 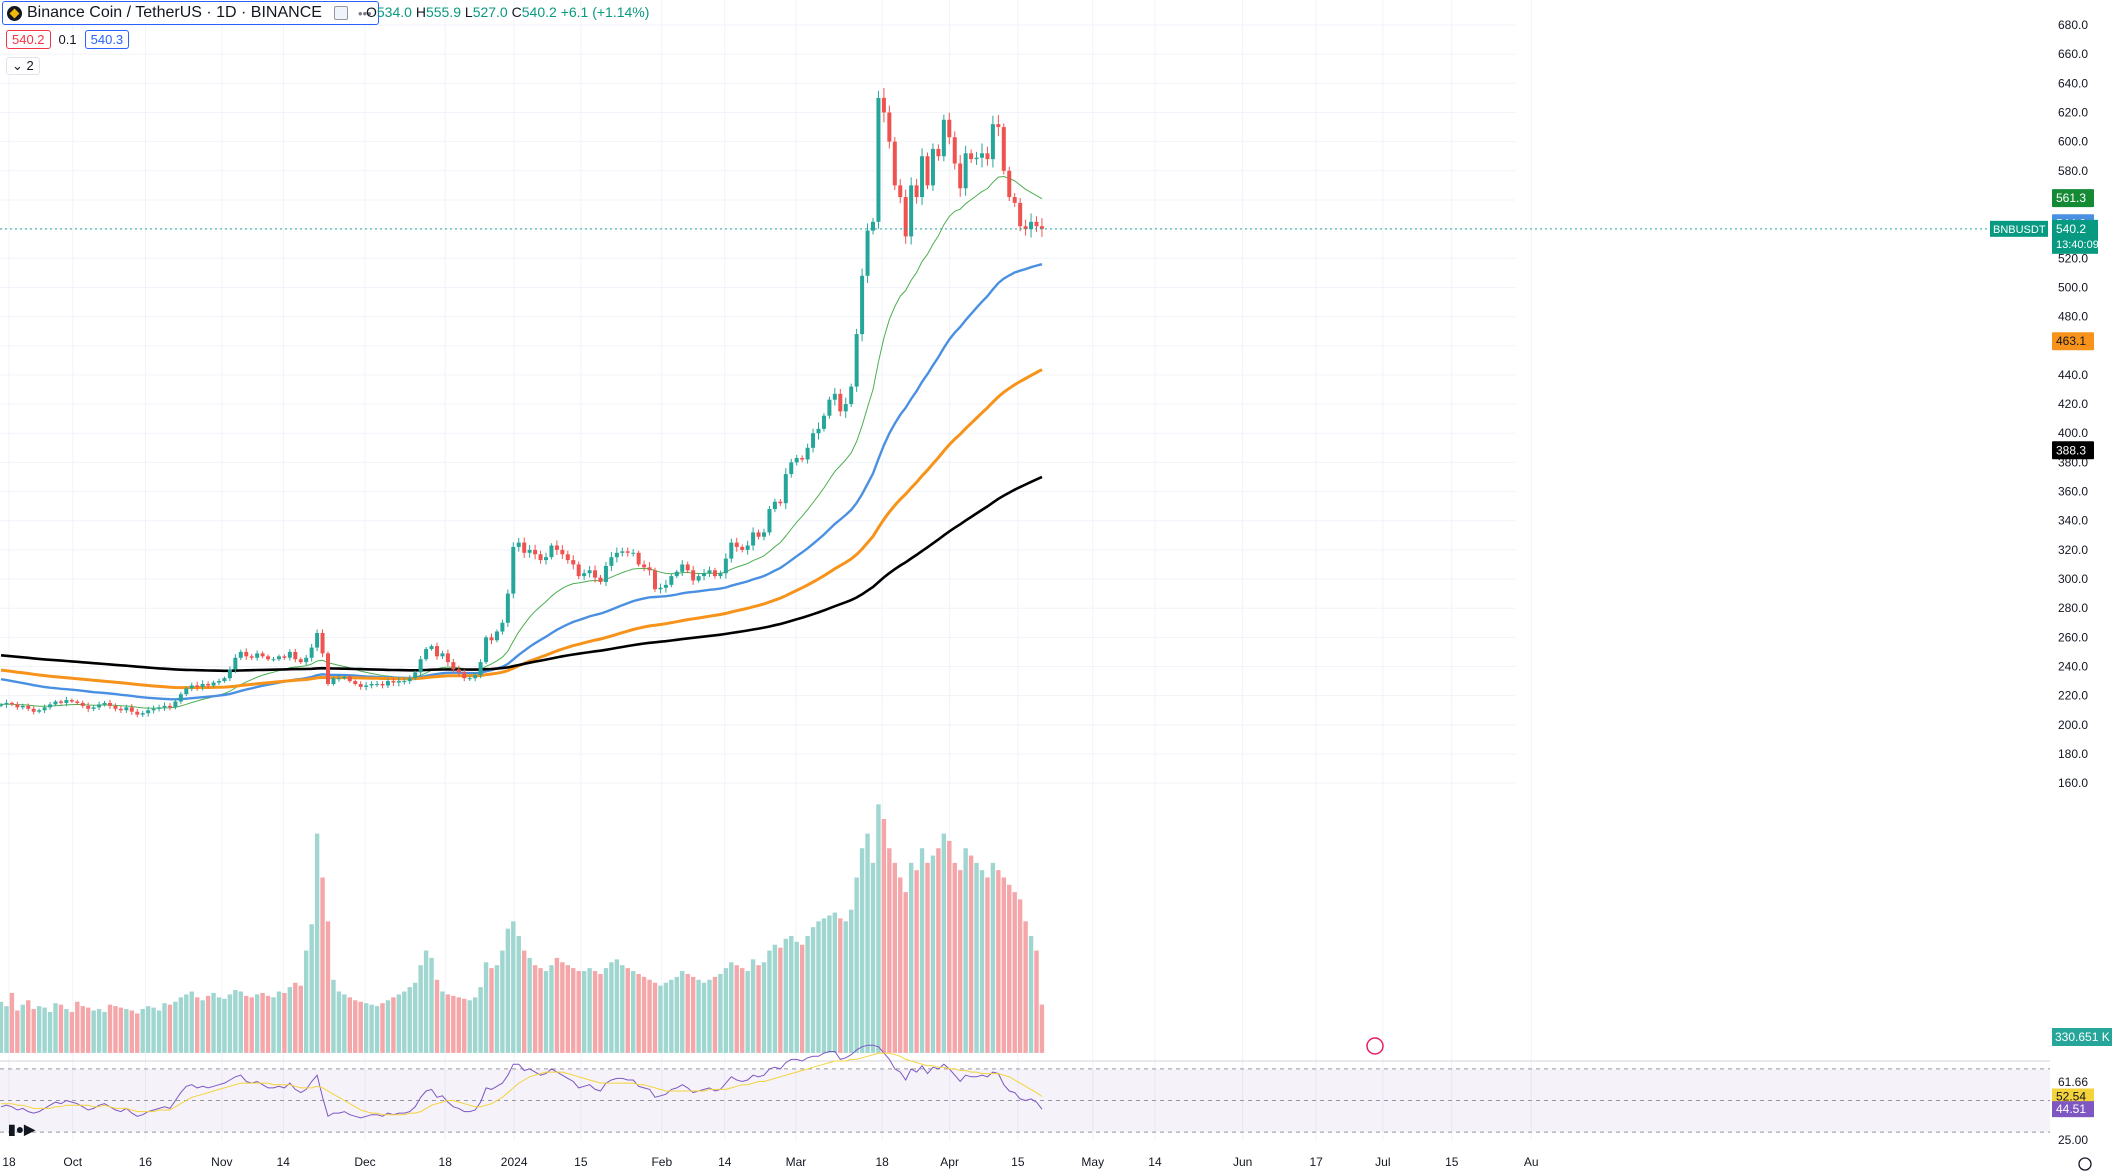 I want to click on sell-price-button: 540.2, so click(x=28, y=39).